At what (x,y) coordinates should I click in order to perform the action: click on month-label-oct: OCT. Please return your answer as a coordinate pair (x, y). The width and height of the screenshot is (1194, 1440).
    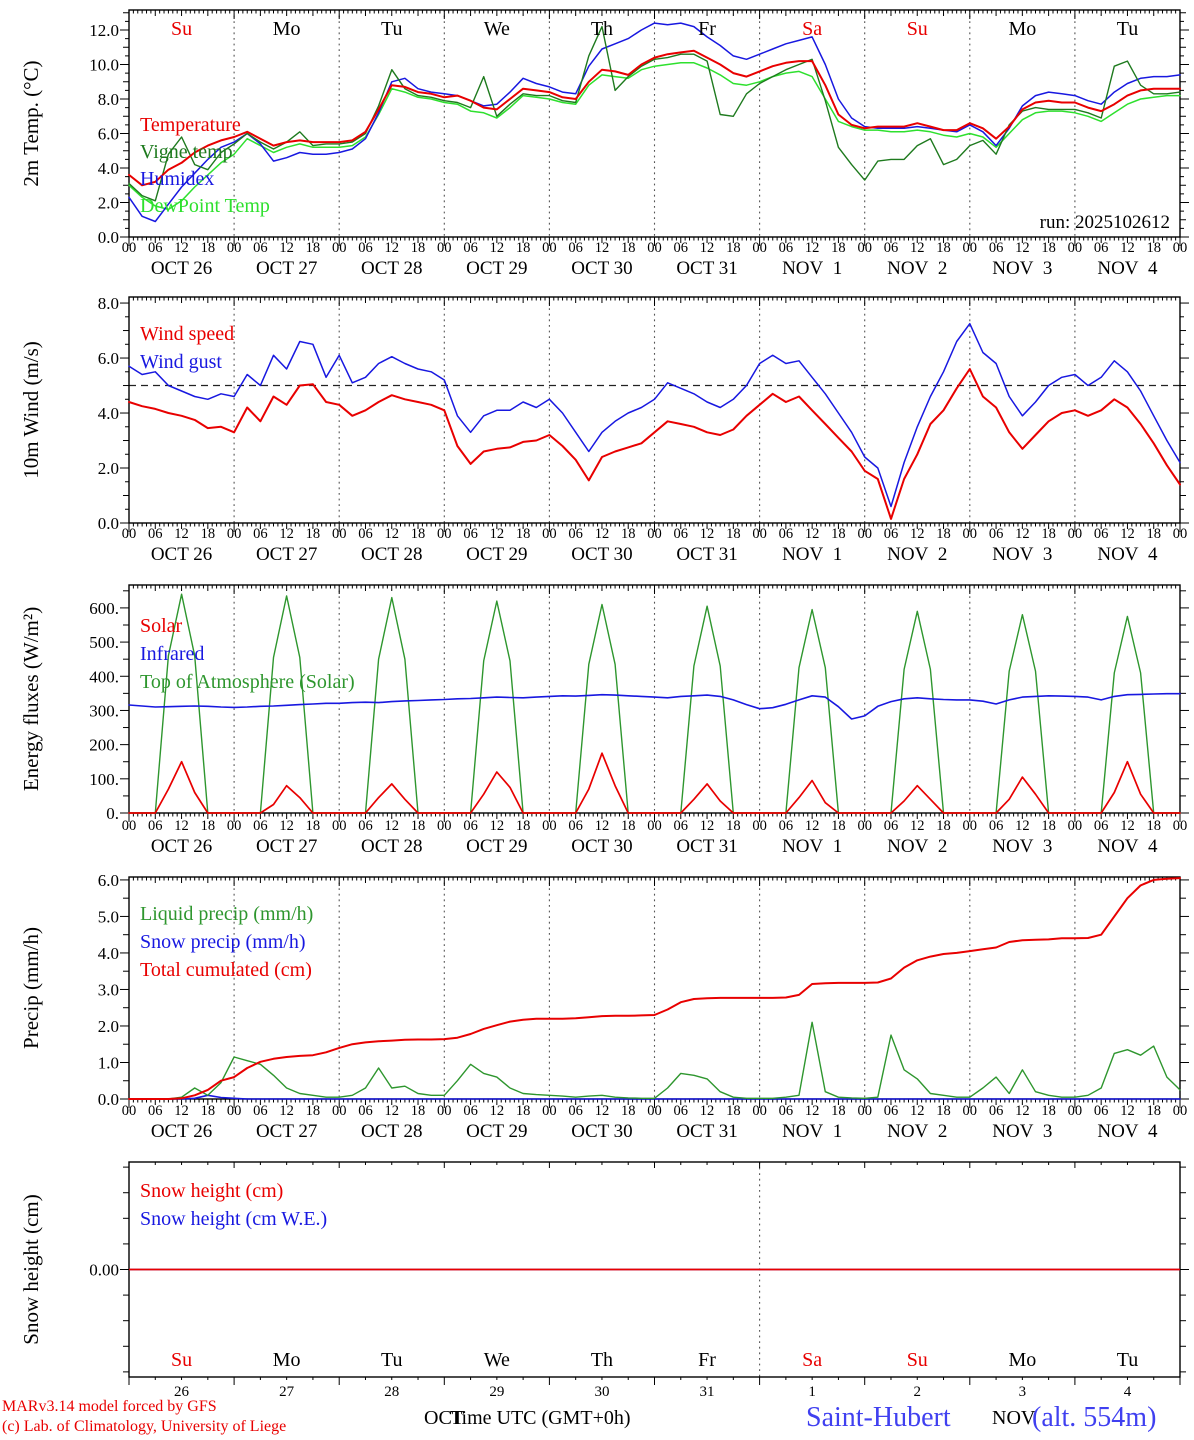
    Looking at the image, I should click on (444, 1418).